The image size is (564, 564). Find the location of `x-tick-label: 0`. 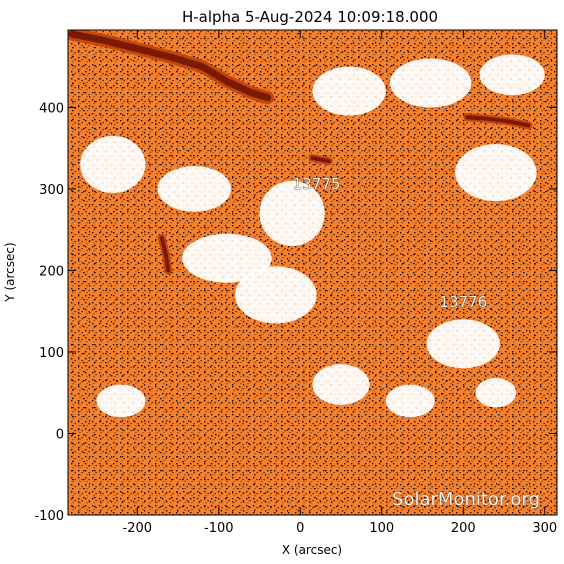

x-tick-label: 0 is located at coordinates (300, 528).